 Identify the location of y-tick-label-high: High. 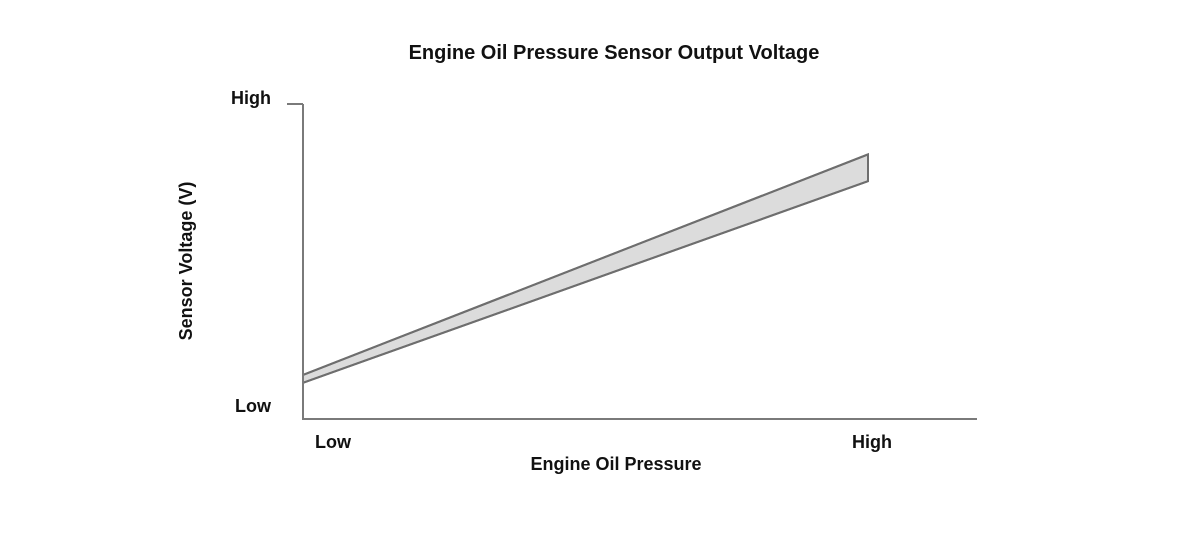
(251, 98).